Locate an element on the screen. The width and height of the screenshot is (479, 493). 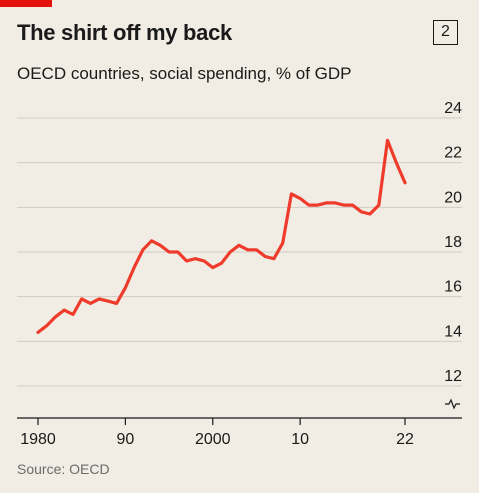
y-tick-labels: 12 14 16 18 20 22 24 is located at coordinates (453, 242).